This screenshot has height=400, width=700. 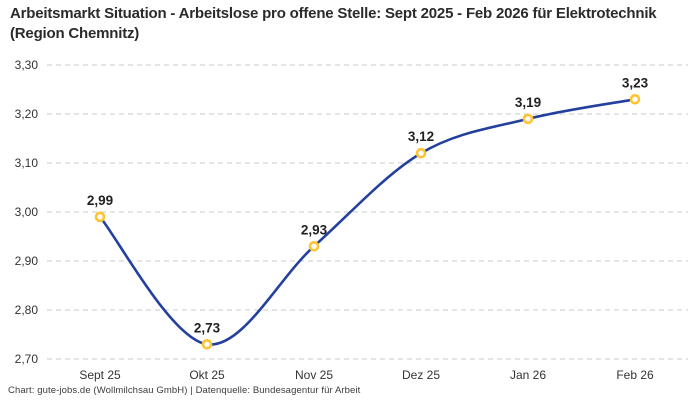 What do you see at coordinates (314, 375) in the screenshot?
I see `x-axis-tick-label: Nov 25` at bounding box center [314, 375].